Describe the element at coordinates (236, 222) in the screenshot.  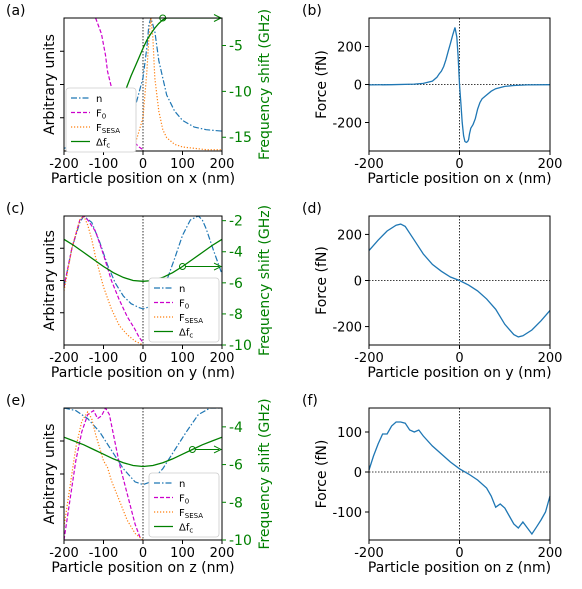
I see `right-tick-label: -2` at that location.